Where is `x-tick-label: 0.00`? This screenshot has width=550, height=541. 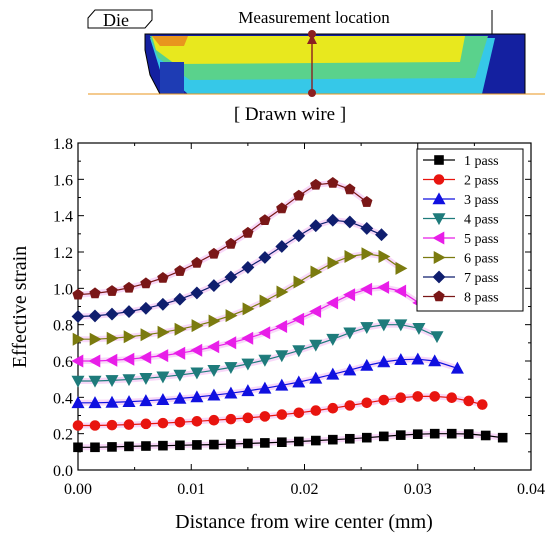
x-tick-label: 0.00 is located at coordinates (78, 489).